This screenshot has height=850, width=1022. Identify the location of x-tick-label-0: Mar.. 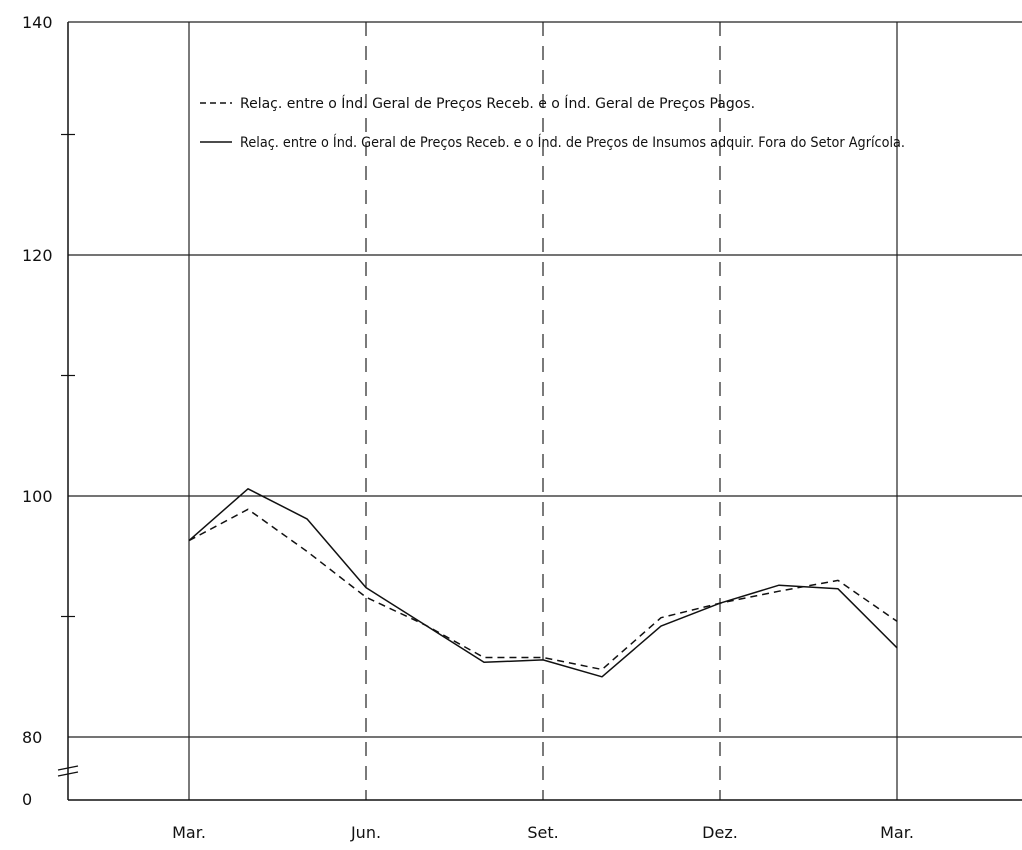
(189, 832).